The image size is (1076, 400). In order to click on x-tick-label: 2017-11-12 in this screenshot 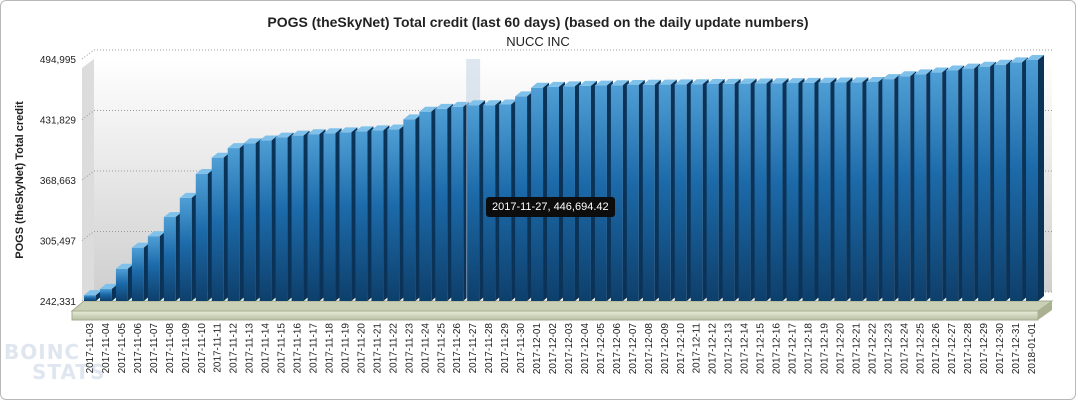, I will do `click(234, 348)`.